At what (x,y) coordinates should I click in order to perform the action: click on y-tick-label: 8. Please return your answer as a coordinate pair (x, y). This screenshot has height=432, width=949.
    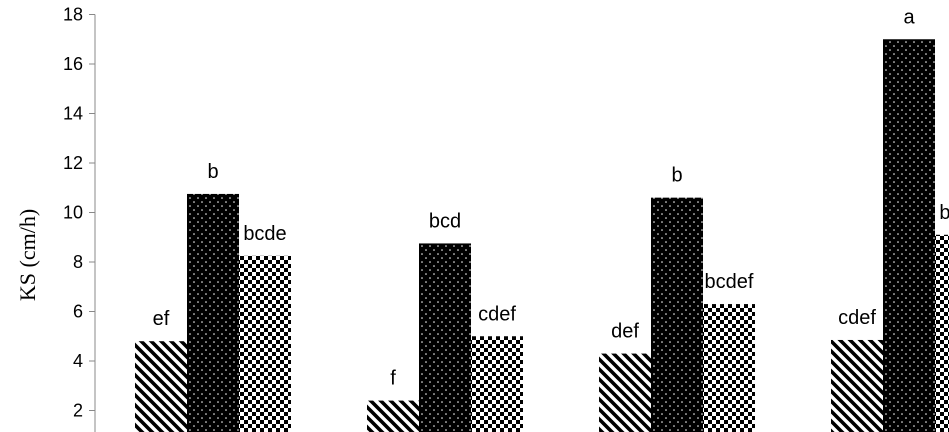
    Looking at the image, I should click on (78, 262).